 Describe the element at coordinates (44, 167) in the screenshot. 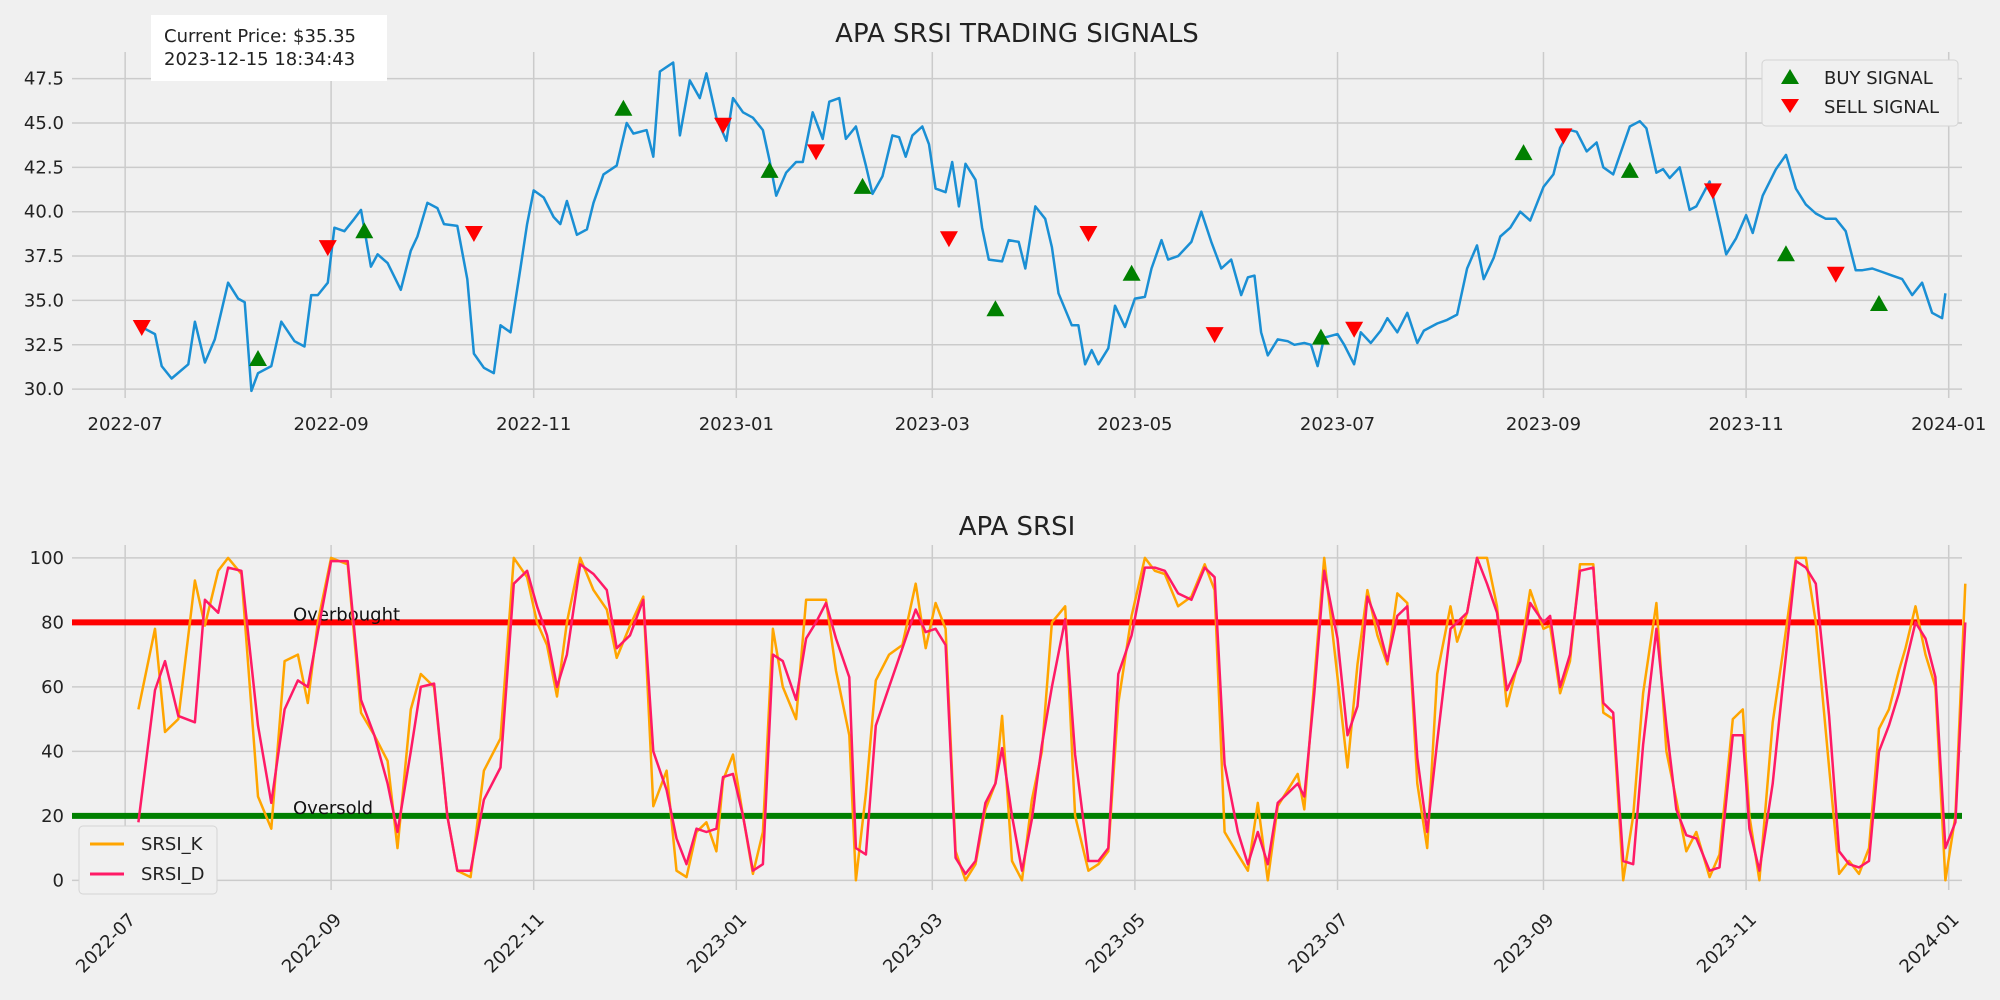

I see `y-tick-label: 42.5` at that location.